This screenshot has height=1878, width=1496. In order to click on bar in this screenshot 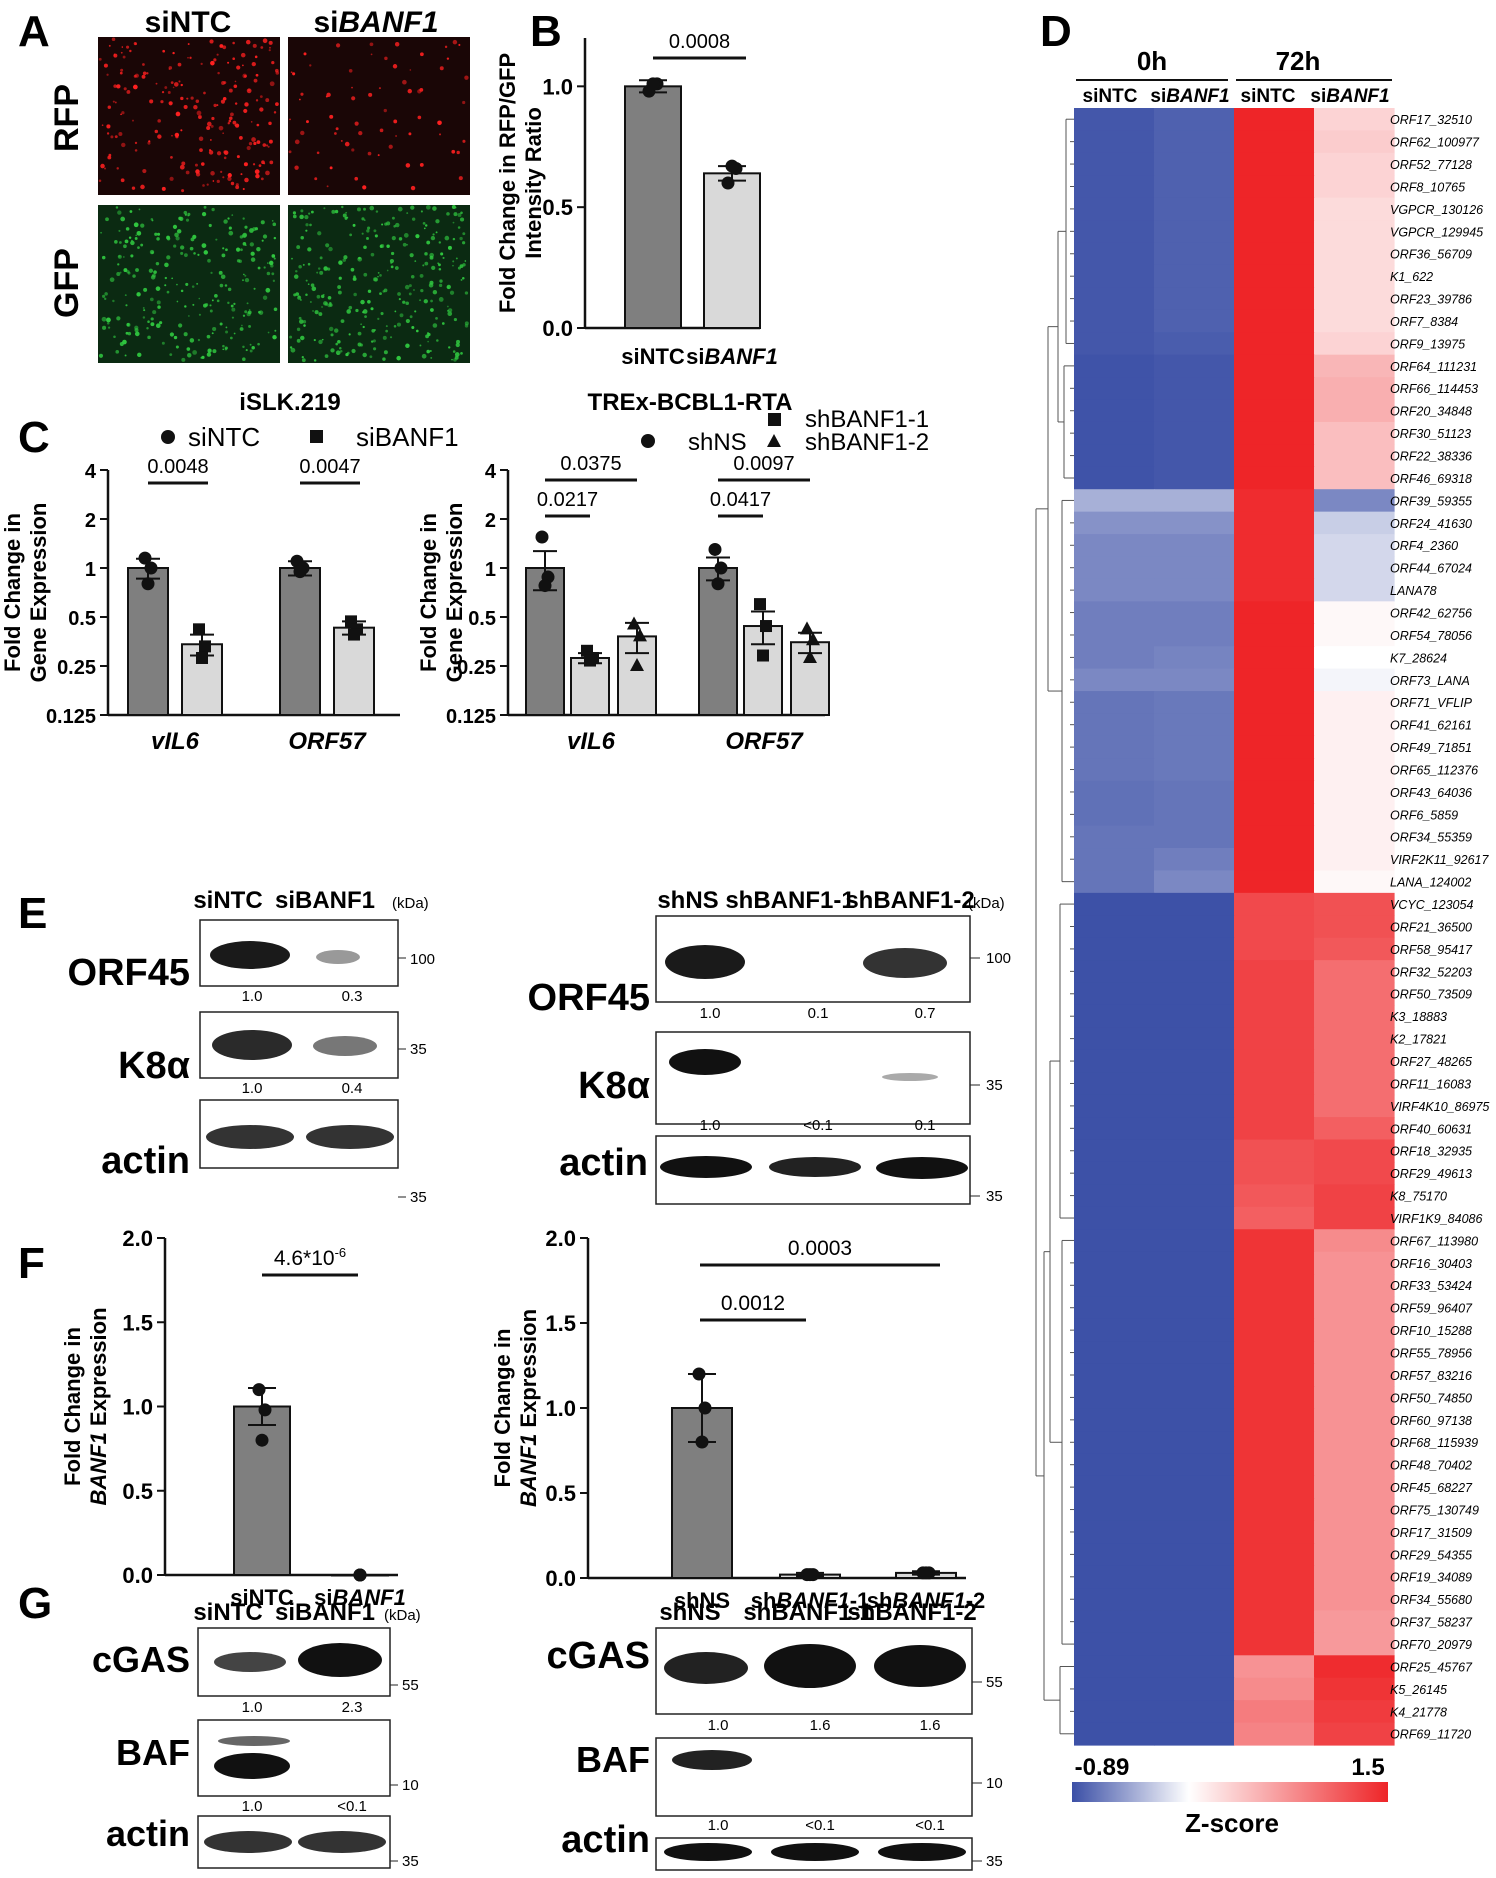, I will do `click(810, 679)`.